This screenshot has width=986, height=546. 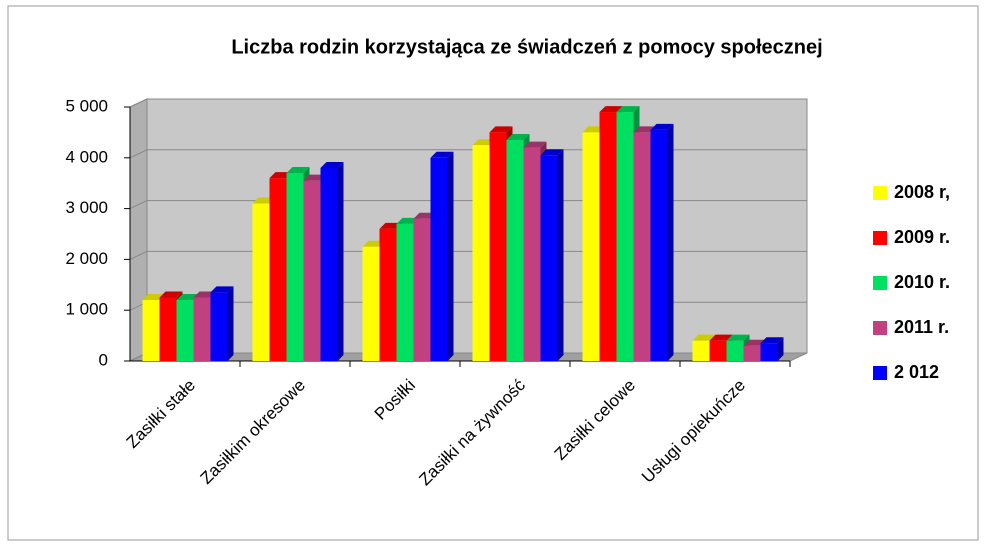 I want to click on legend-label: 2011 r., so click(x=921, y=327).